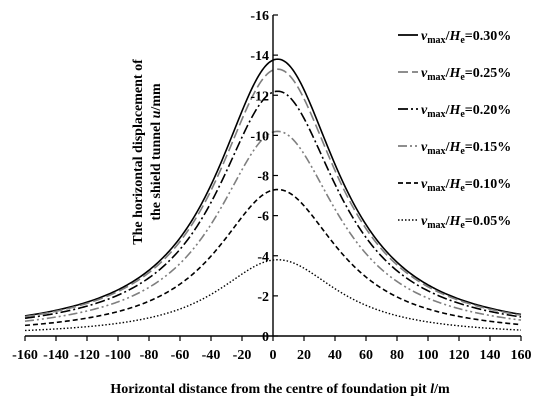  Describe the element at coordinates (156, 152) in the screenshot. I see `y-axis-label-line2: the shield tunnel u/mm` at that location.